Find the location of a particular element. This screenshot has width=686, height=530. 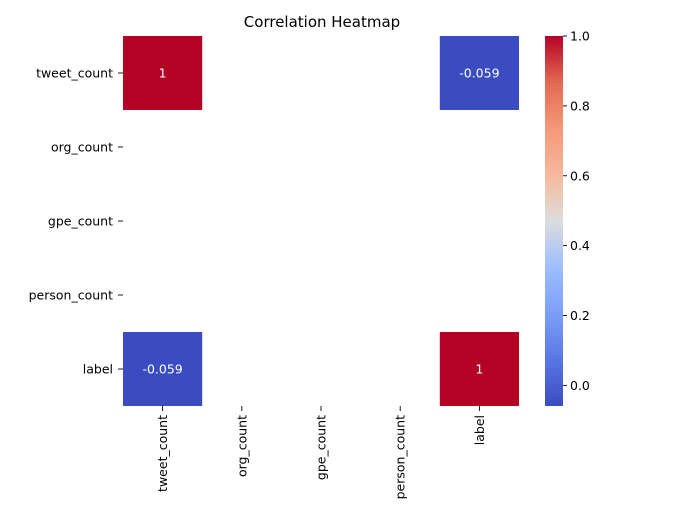

colorbar-tick-label: 0.6 is located at coordinates (580, 175).